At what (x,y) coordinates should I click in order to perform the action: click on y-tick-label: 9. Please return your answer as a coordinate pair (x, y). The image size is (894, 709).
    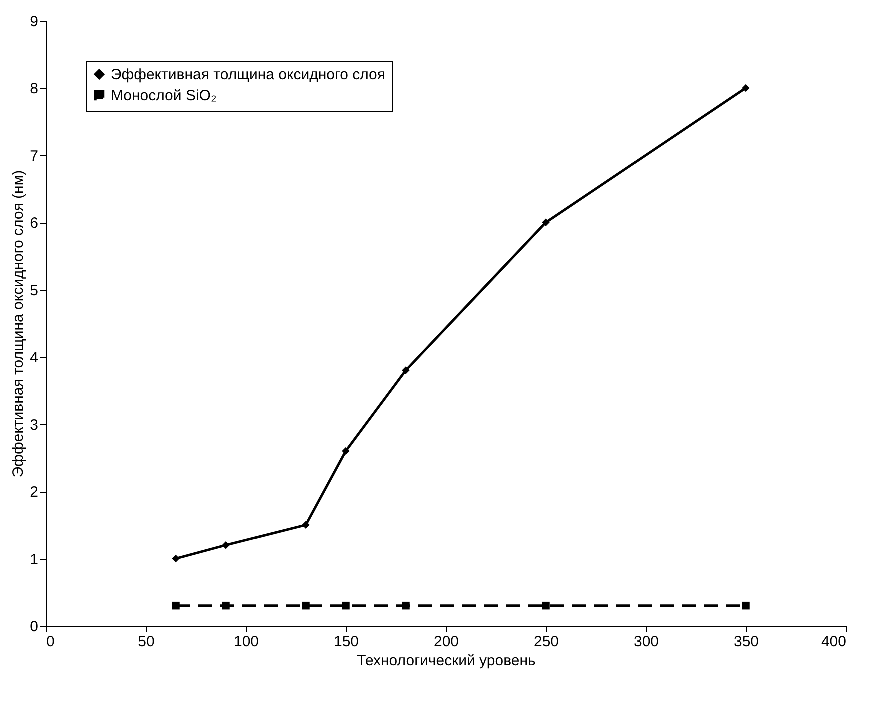
    Looking at the image, I should click on (34, 22).